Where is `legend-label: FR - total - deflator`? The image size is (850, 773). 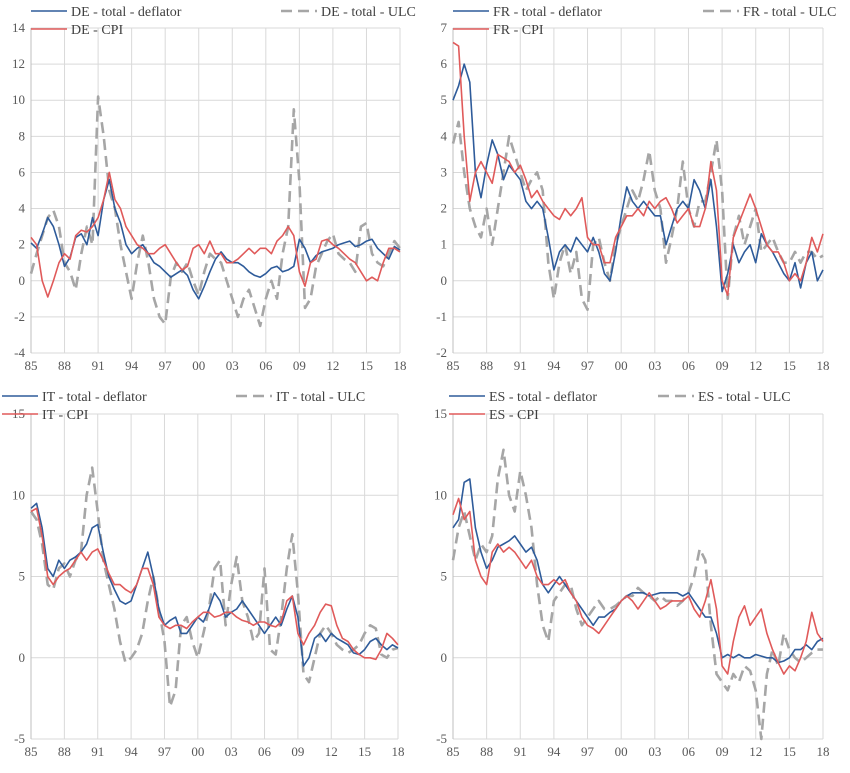 legend-label: FR - total - deflator is located at coordinates (547, 12).